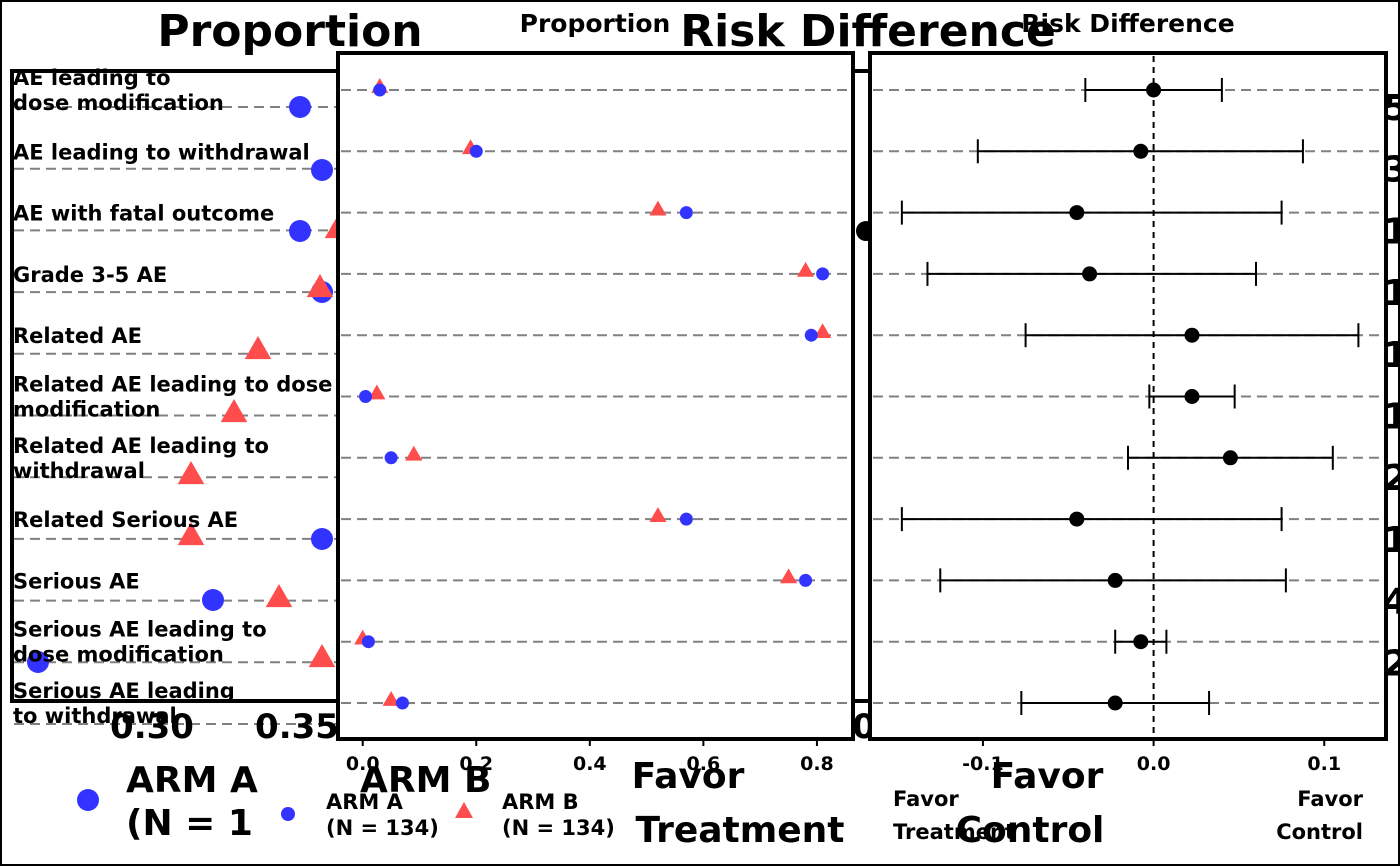 This screenshot has height=866, width=1400. What do you see at coordinates (289, 31) in the screenshot?
I see `back-title-proportion: Proportion` at bounding box center [289, 31].